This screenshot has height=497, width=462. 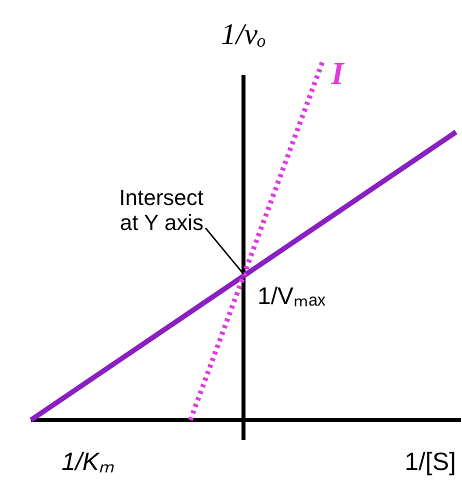 What do you see at coordinates (161, 210) in the screenshot?
I see `annotation: Intersect at Y axis` at bounding box center [161, 210].